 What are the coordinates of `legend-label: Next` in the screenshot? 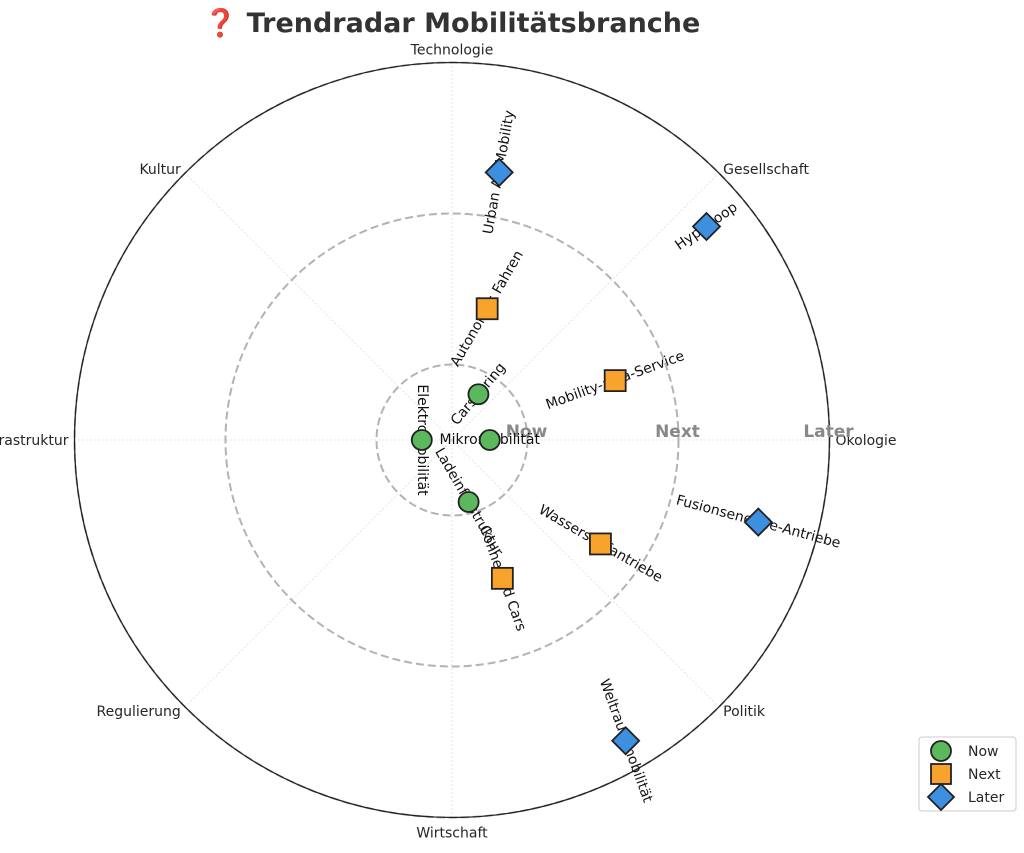 It's located at (984, 775).